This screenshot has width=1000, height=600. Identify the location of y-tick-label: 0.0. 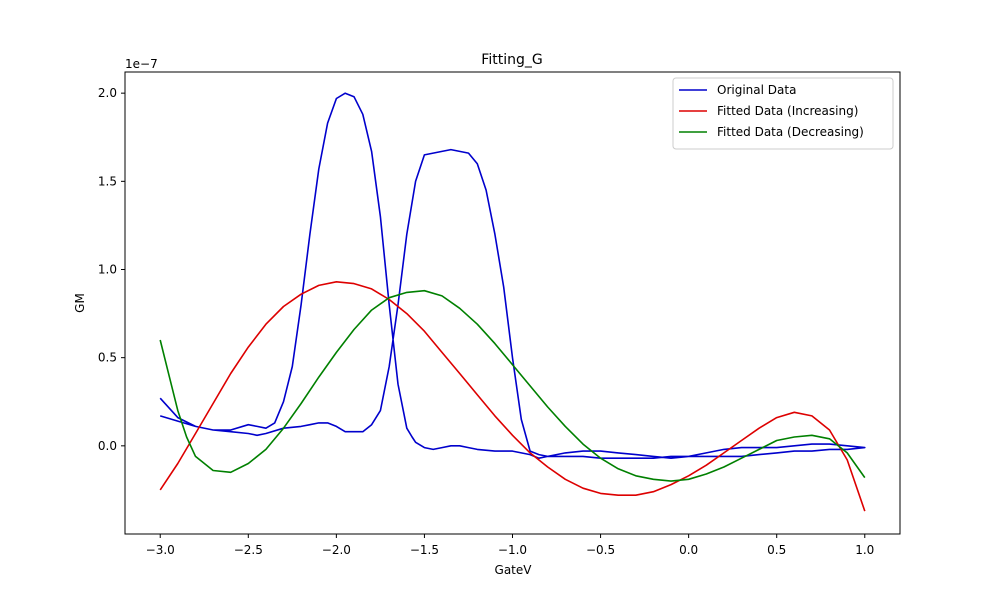
(107, 446).